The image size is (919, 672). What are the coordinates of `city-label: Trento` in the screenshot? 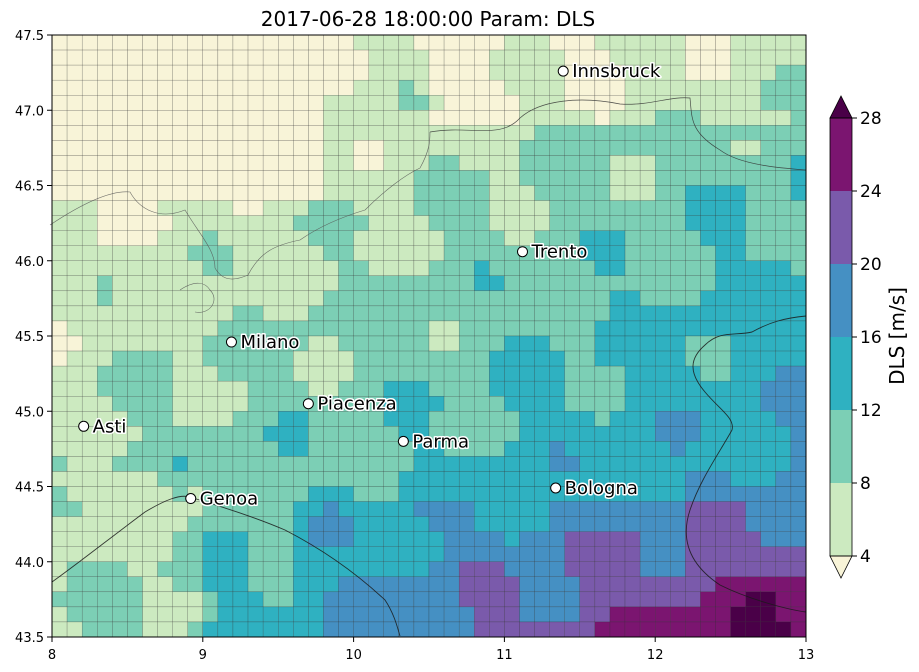 It's located at (558, 252).